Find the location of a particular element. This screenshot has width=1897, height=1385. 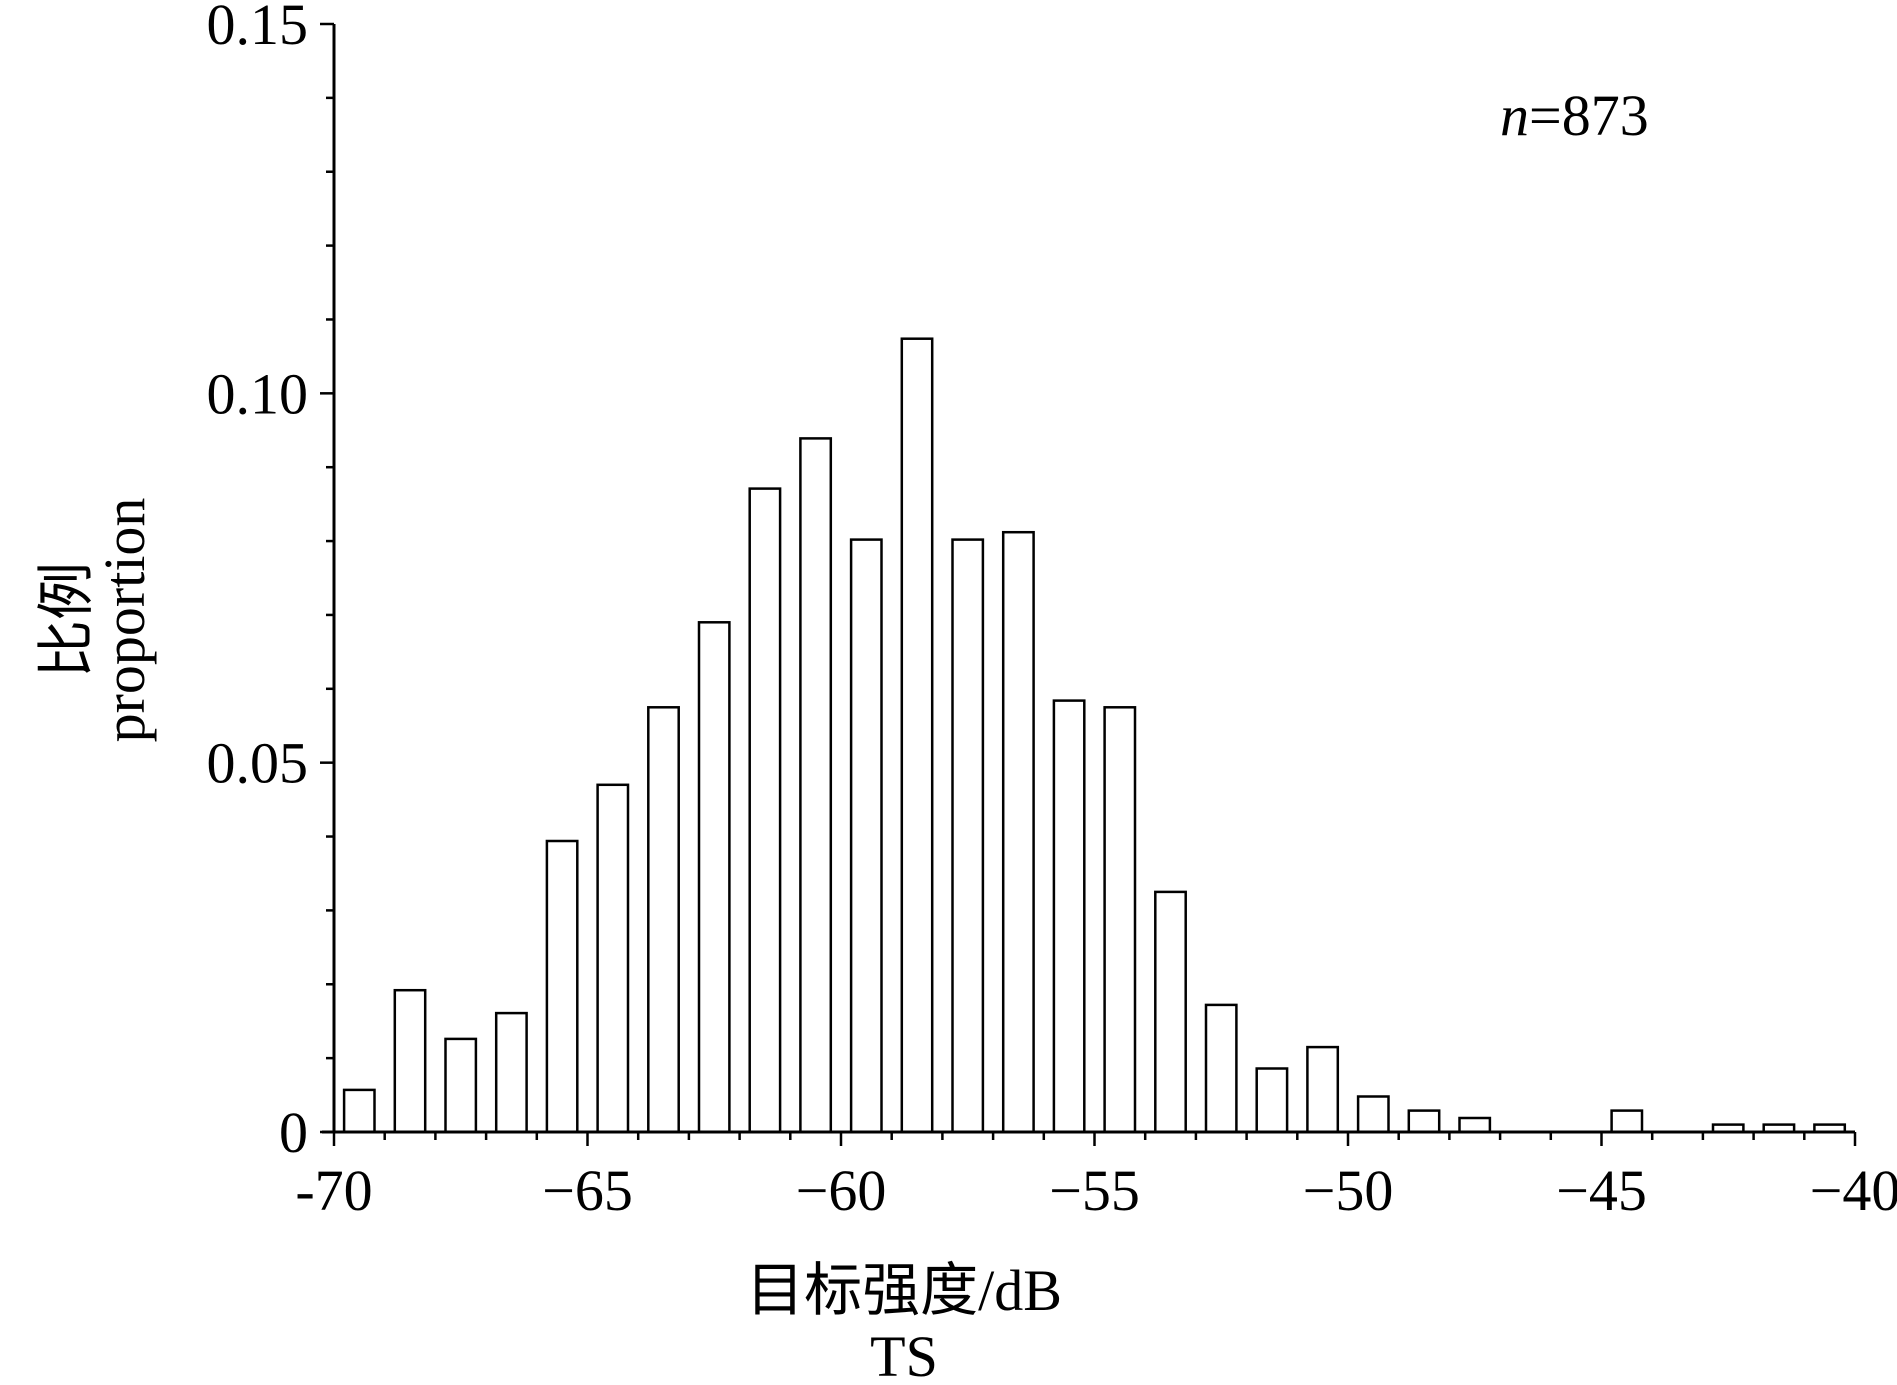

sample-size-annotation: n=873 is located at coordinates (1574, 115).